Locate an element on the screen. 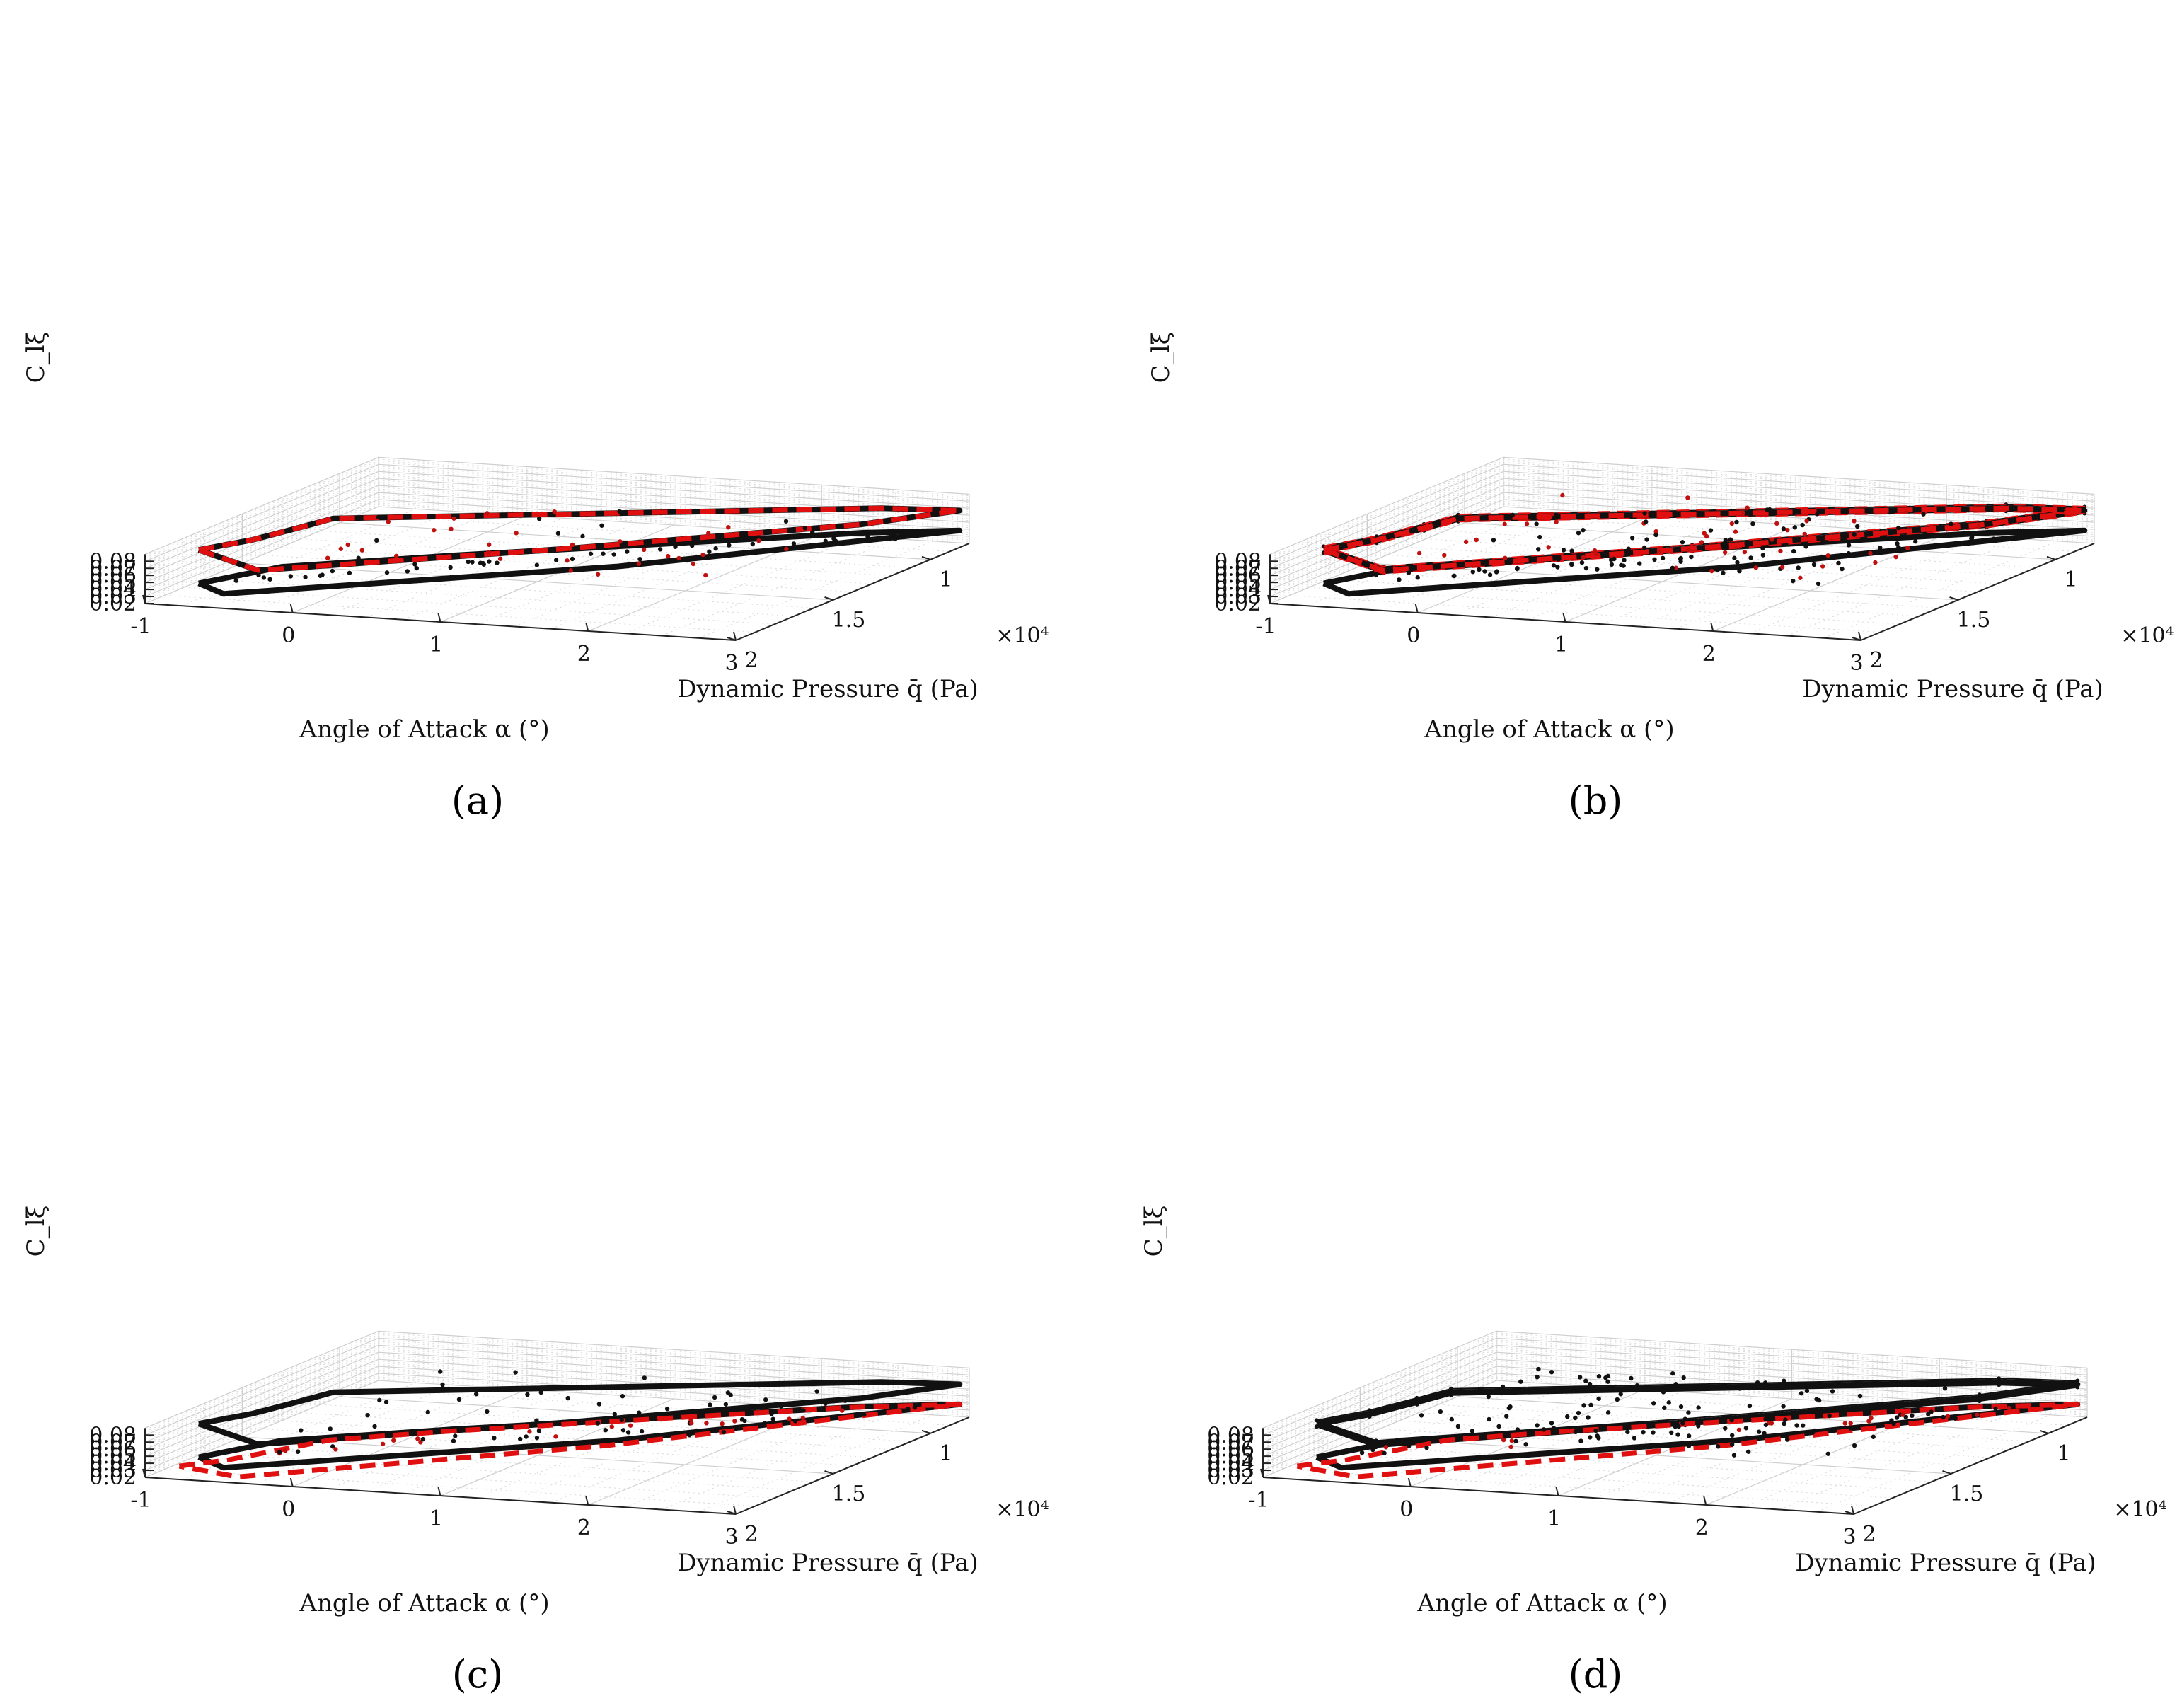  upper-red-envelope is located at coordinates (579, 539).